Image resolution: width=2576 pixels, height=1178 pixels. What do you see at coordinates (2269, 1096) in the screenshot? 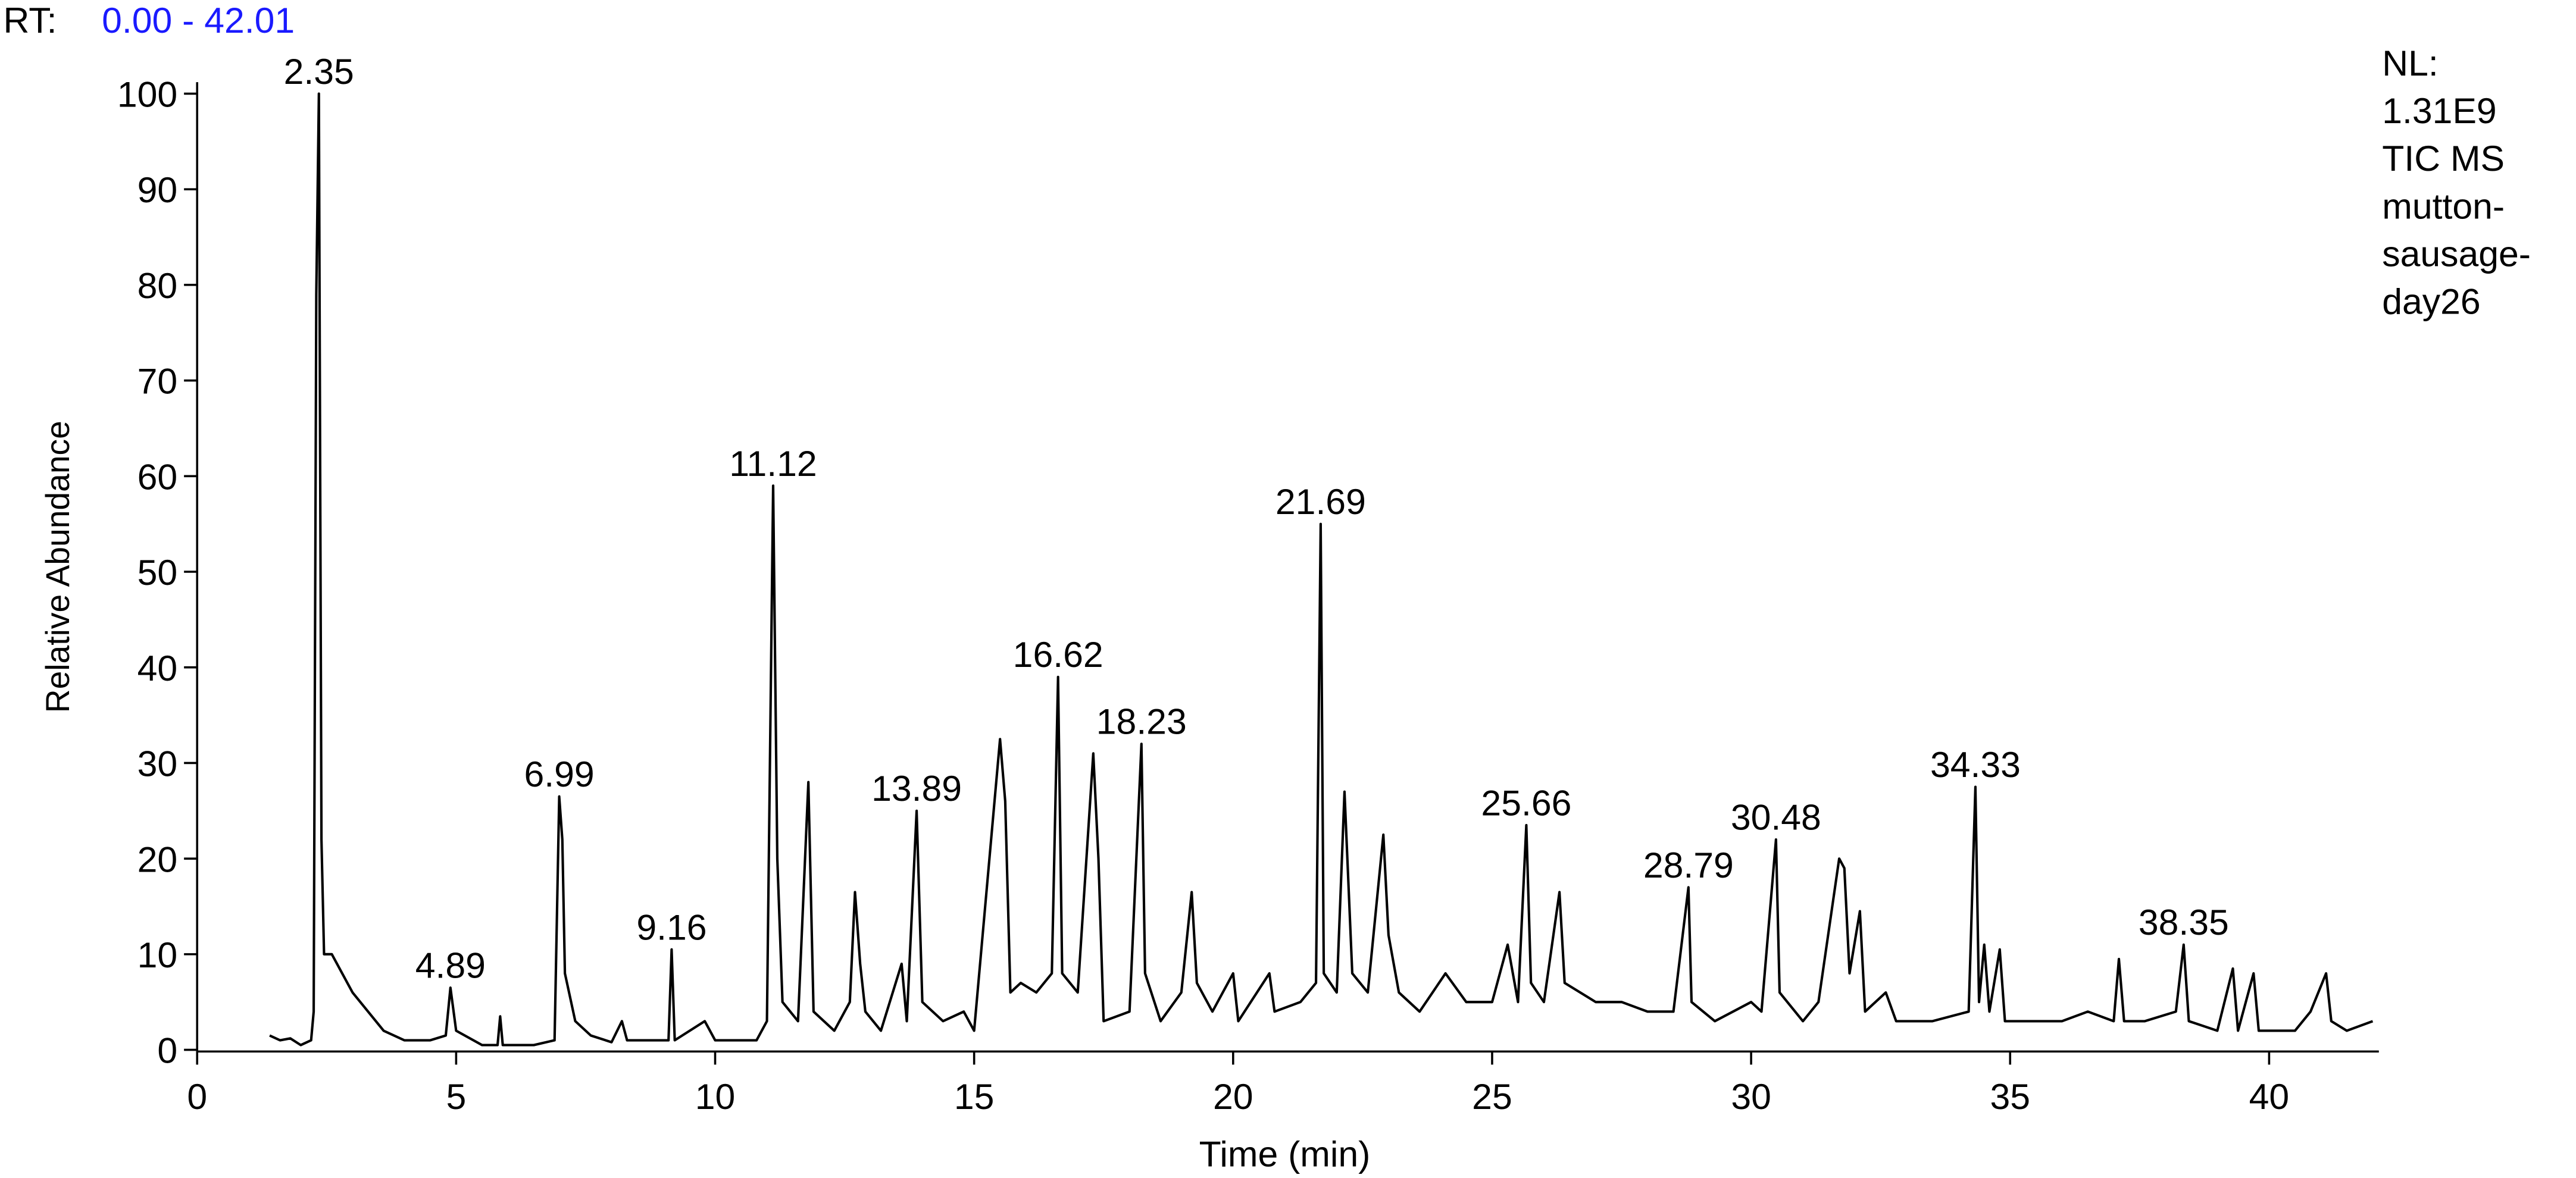
I see `x-tick-label: 40` at bounding box center [2269, 1096].